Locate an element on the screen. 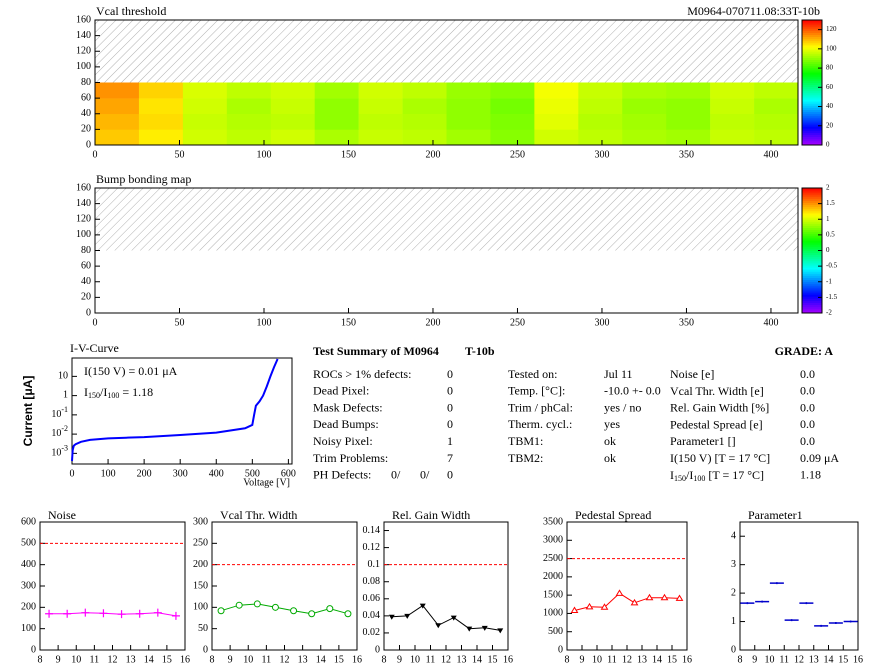 The width and height of the screenshot is (896, 672). x-tick-label: 11 is located at coordinates (95, 659).